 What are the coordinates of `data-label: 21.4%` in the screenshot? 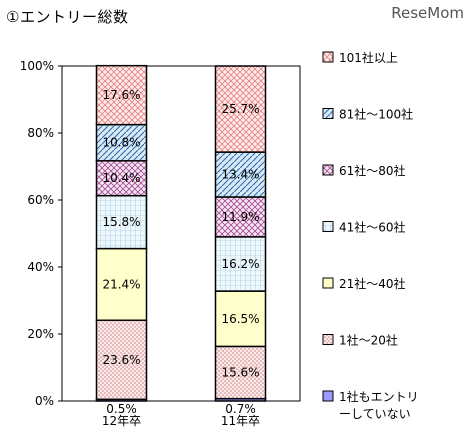 It's located at (121, 284).